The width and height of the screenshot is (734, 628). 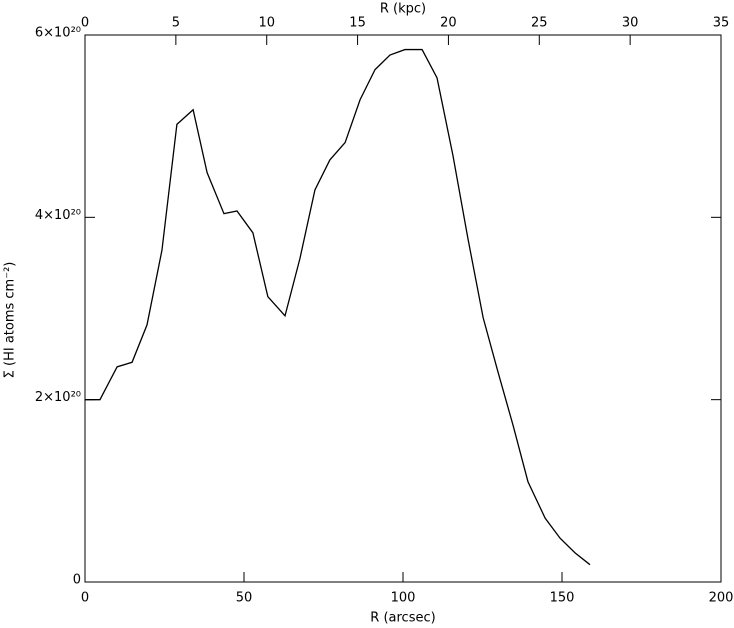 I want to click on x2-tick-label: 0, so click(x=85, y=23).